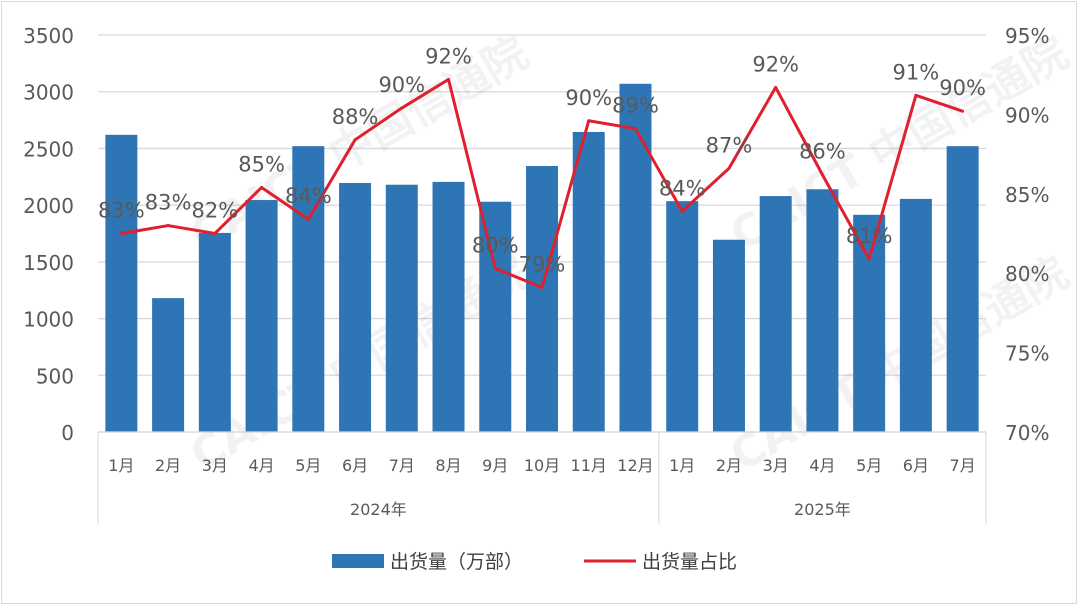 The image size is (1080, 609). Describe the element at coordinates (1027, 274) in the screenshot. I see `y-right-tick-label: 80%` at that location.